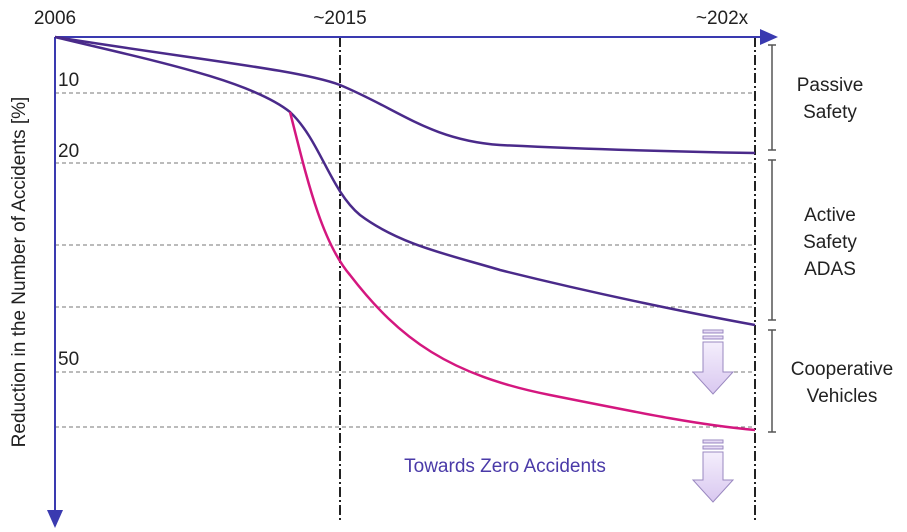 This screenshot has width=907, height=532. I want to click on brackets, so click(772, 238).